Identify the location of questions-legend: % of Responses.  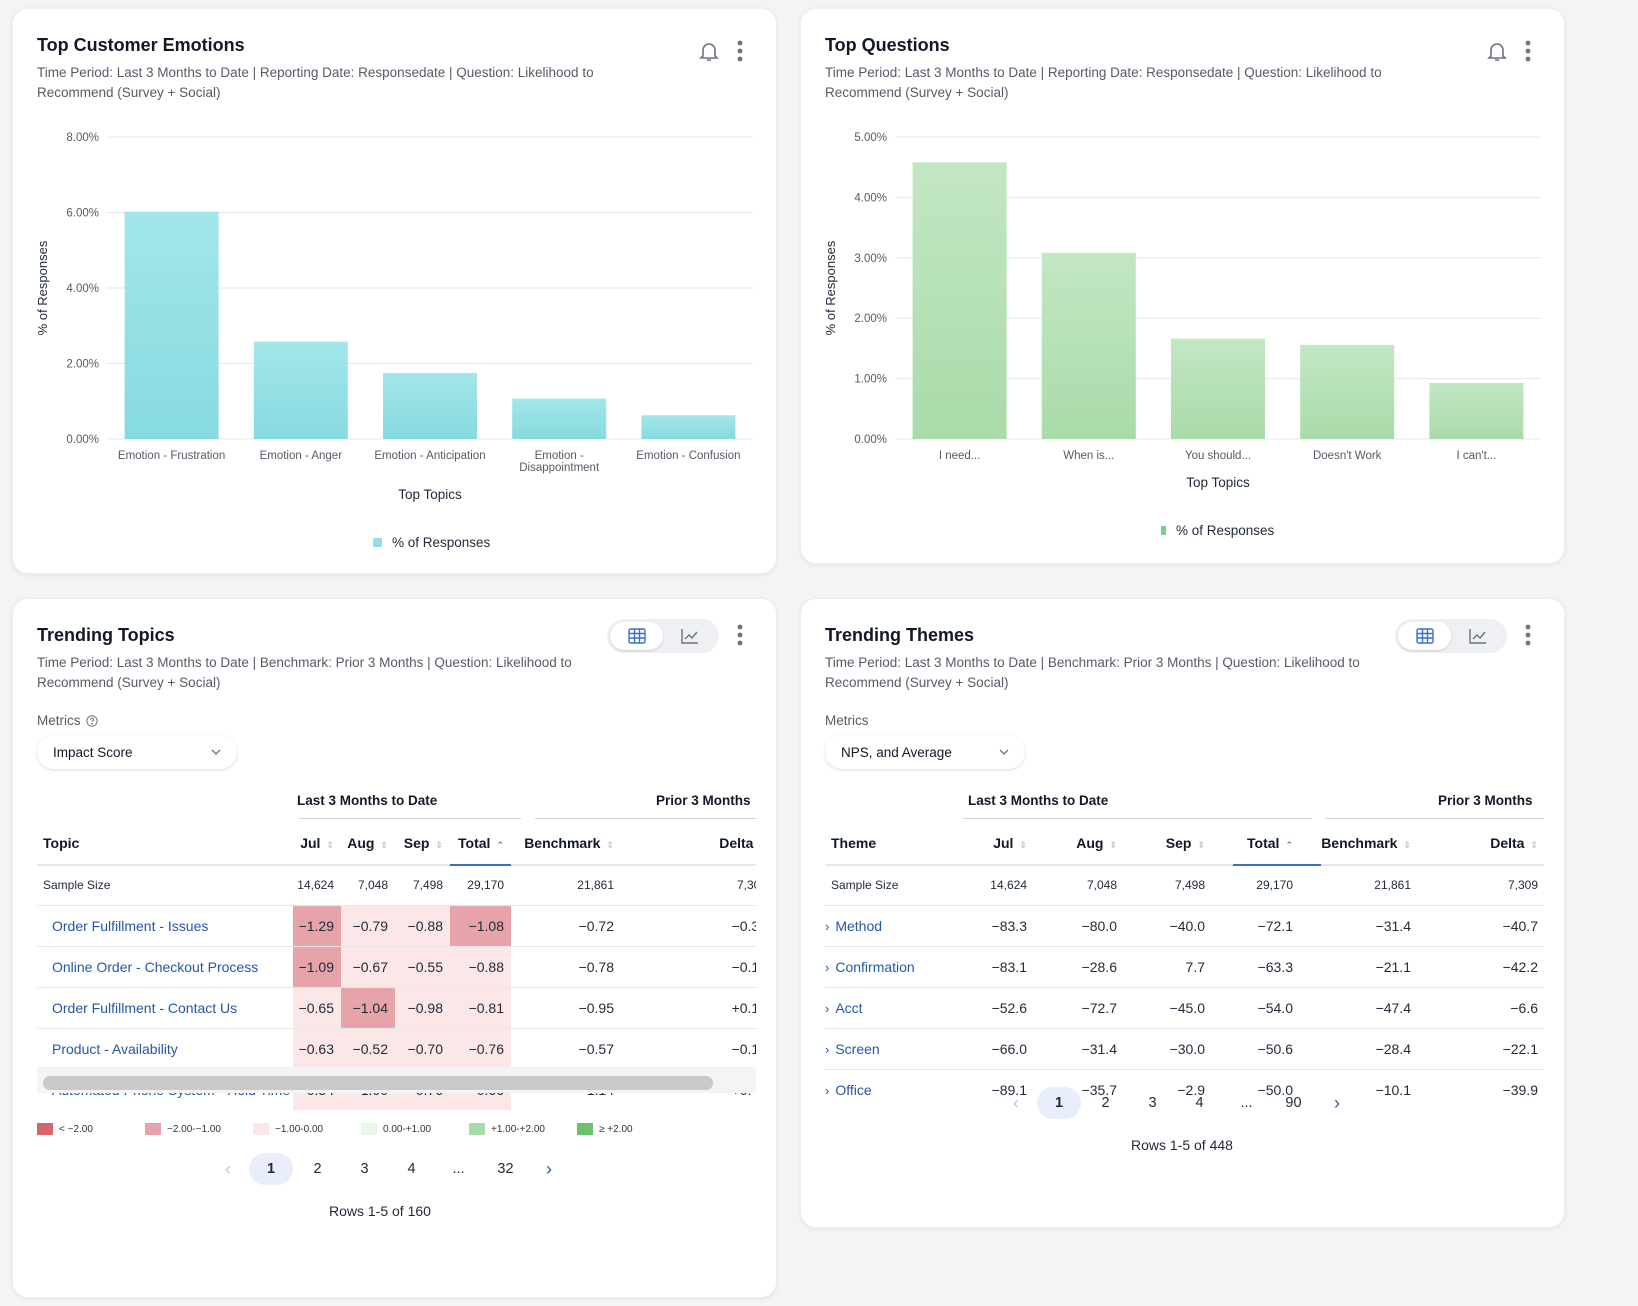
(1217, 530).